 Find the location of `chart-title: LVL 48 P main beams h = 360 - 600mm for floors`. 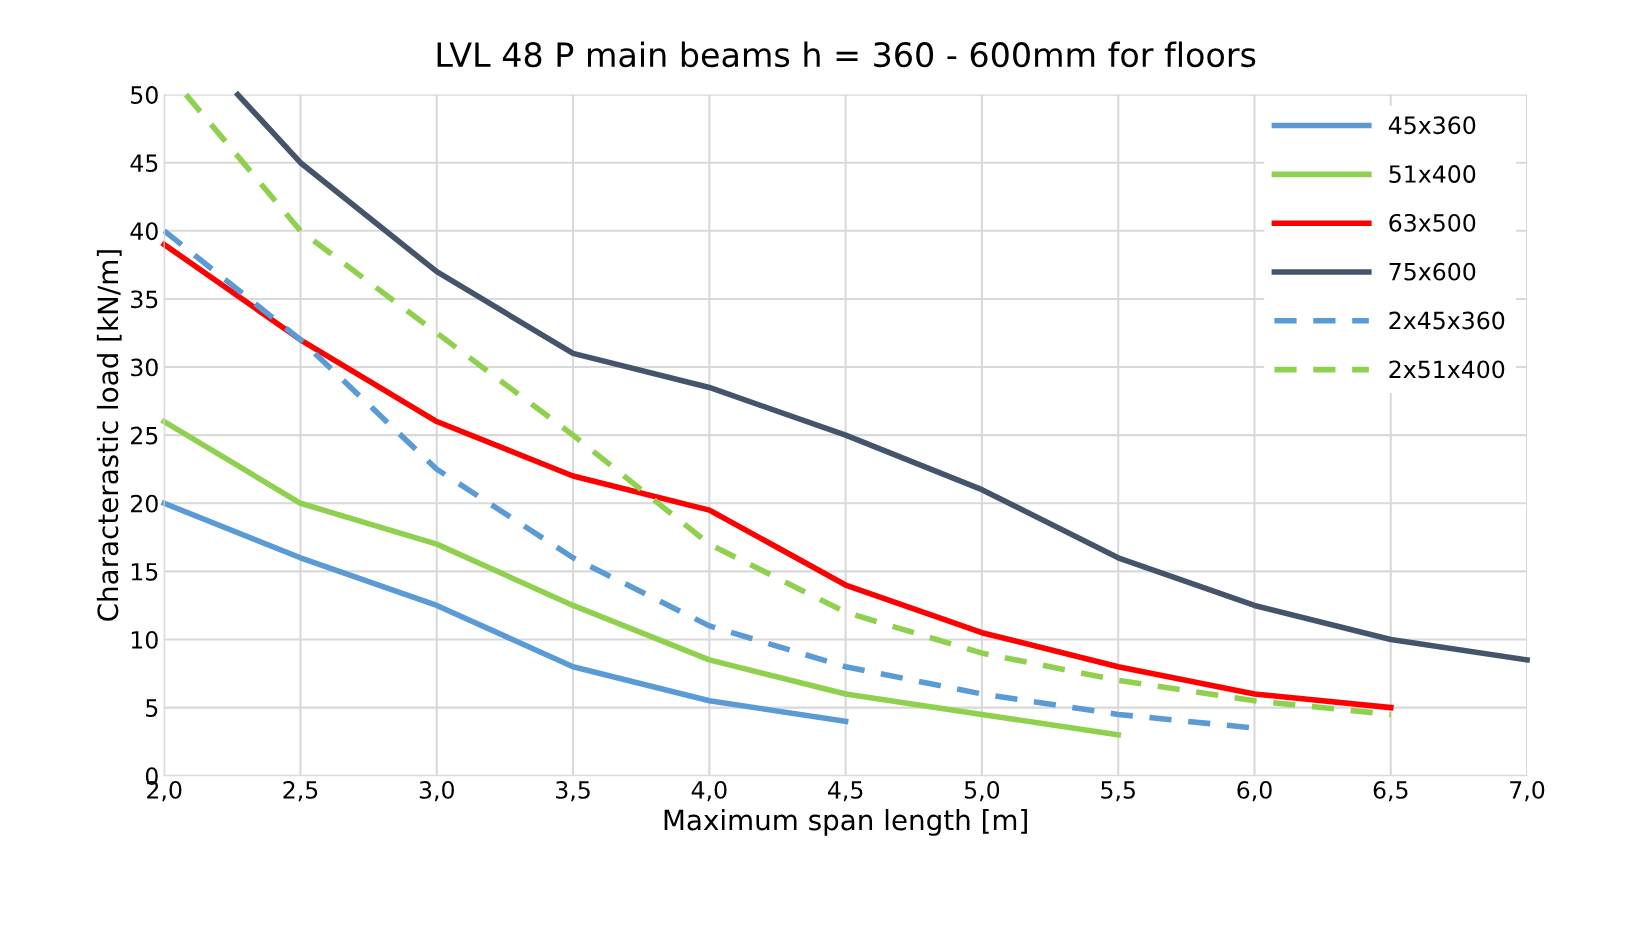

chart-title: LVL 48 P main beams h = 360 - 600mm for floors is located at coordinates (846, 54).